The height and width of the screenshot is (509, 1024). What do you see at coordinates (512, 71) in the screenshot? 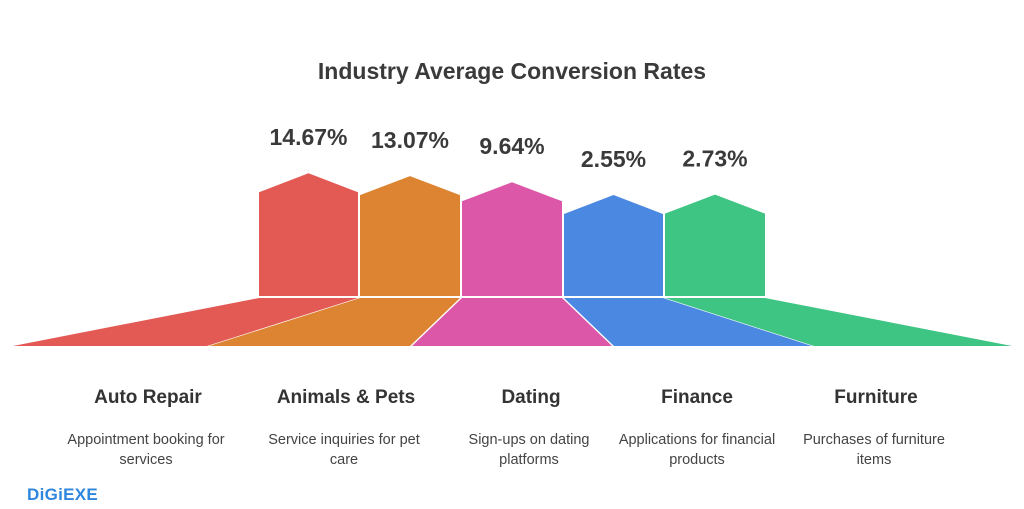
I see `chart-title: Industry Average Conversion Rates` at bounding box center [512, 71].